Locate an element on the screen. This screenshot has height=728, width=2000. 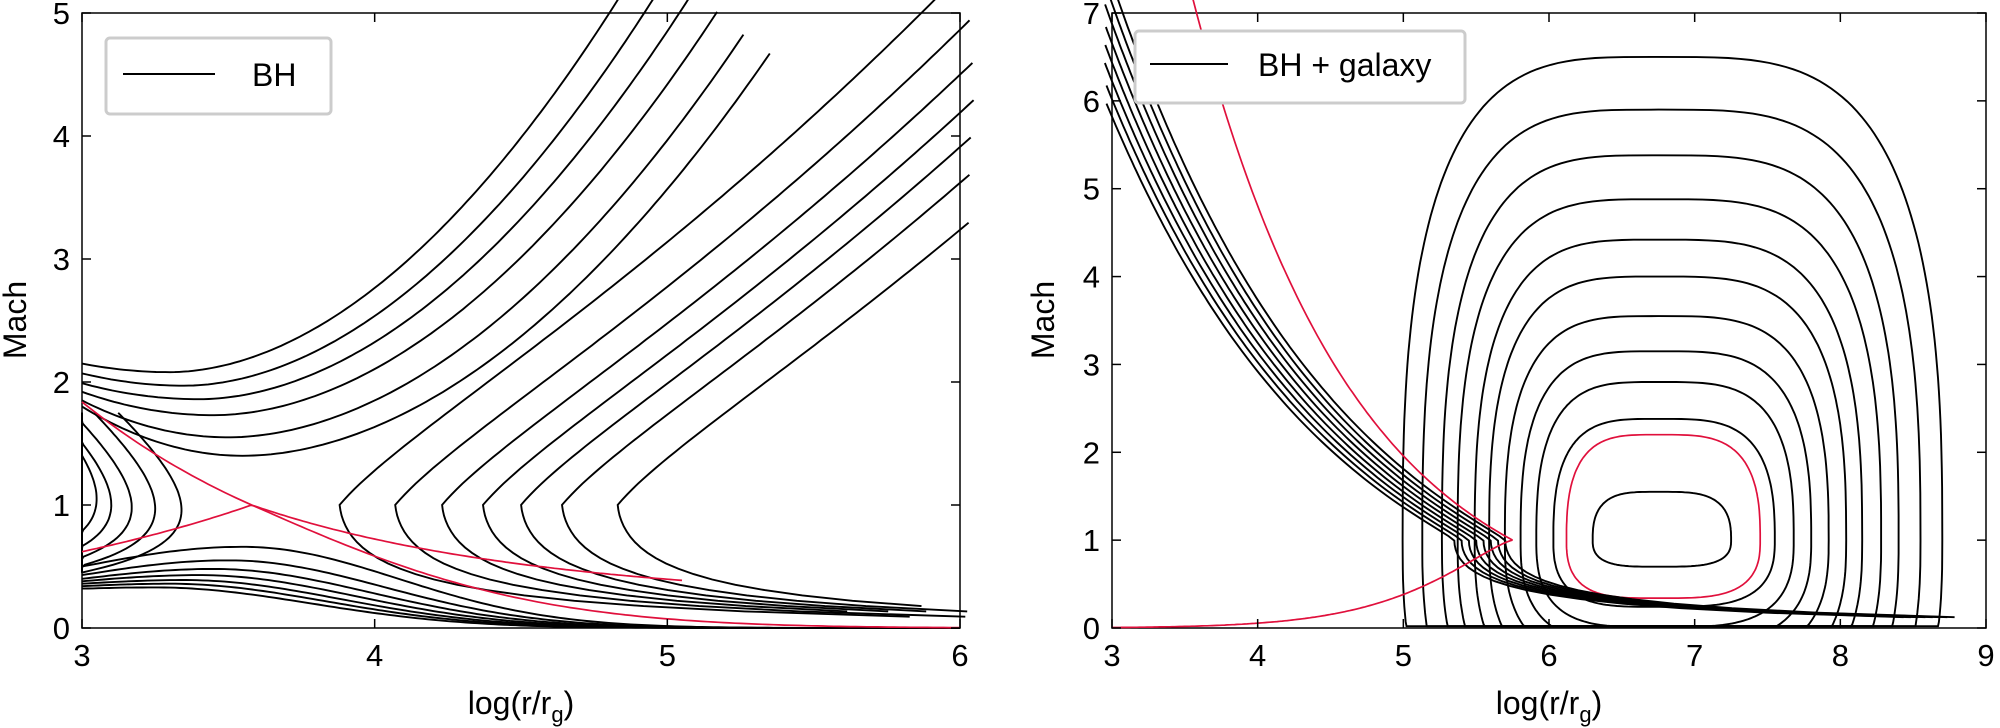
y-tick-label: 7 is located at coordinates (1091, 15).